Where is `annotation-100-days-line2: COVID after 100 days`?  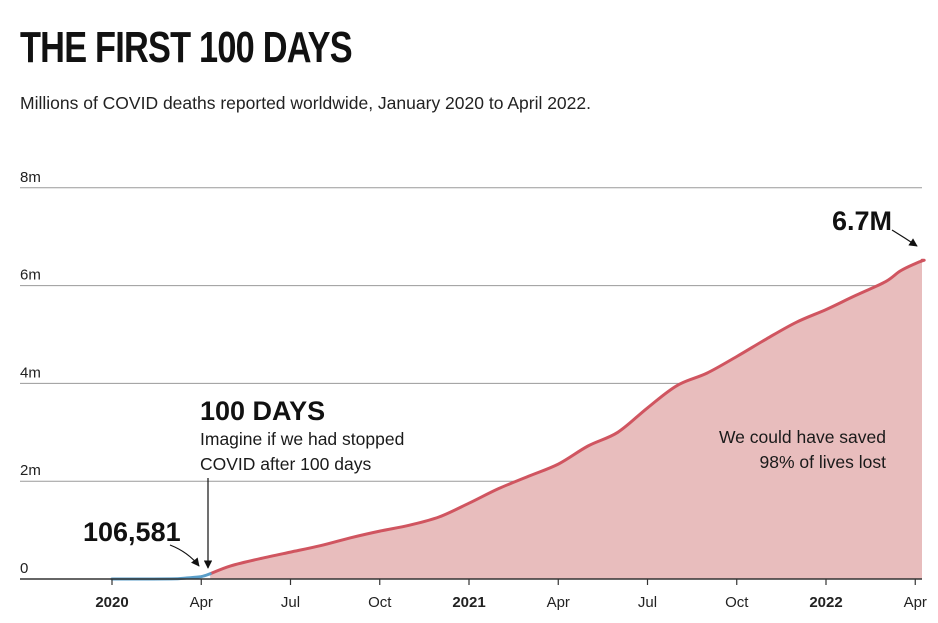
annotation-100-days-line2: COVID after 100 days is located at coordinates (285, 464).